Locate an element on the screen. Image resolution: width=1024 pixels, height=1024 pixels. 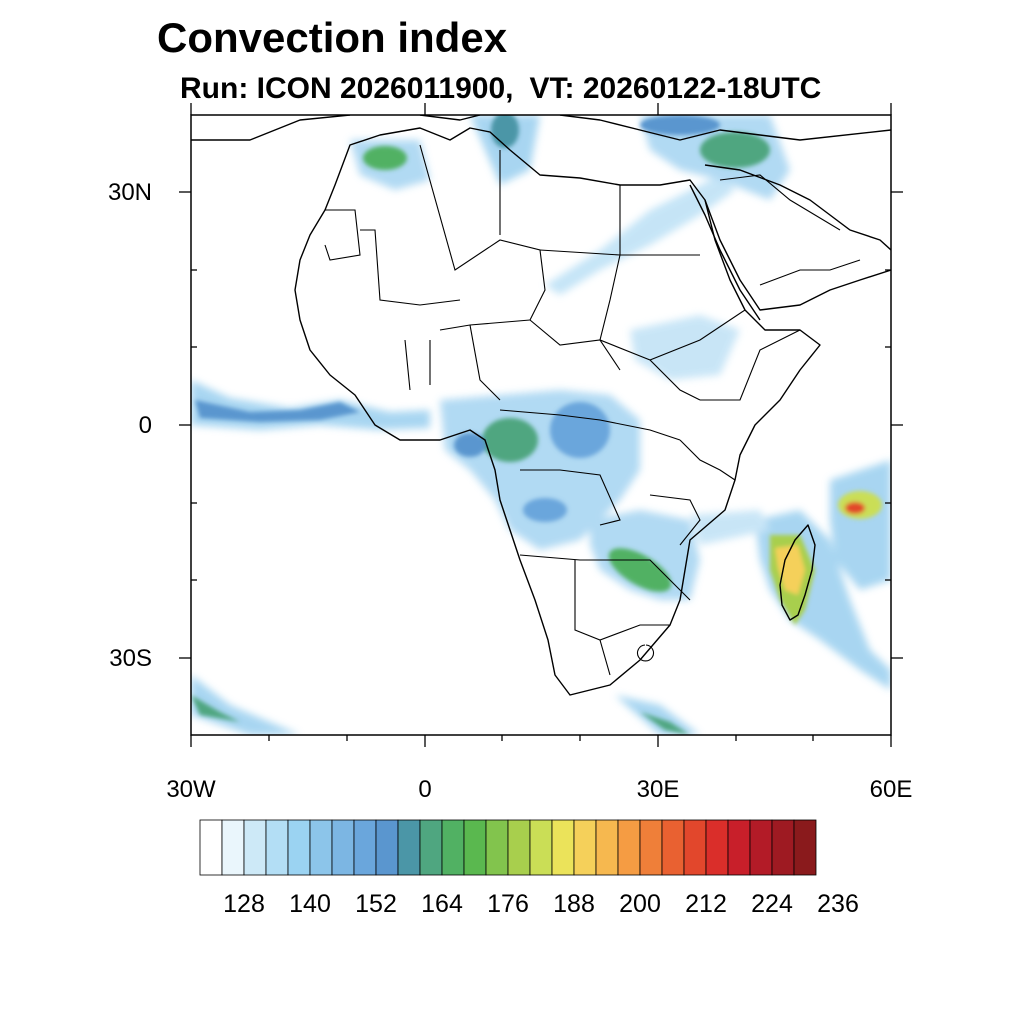
indian-ocean-hotspot is located at coordinates (855, 508).